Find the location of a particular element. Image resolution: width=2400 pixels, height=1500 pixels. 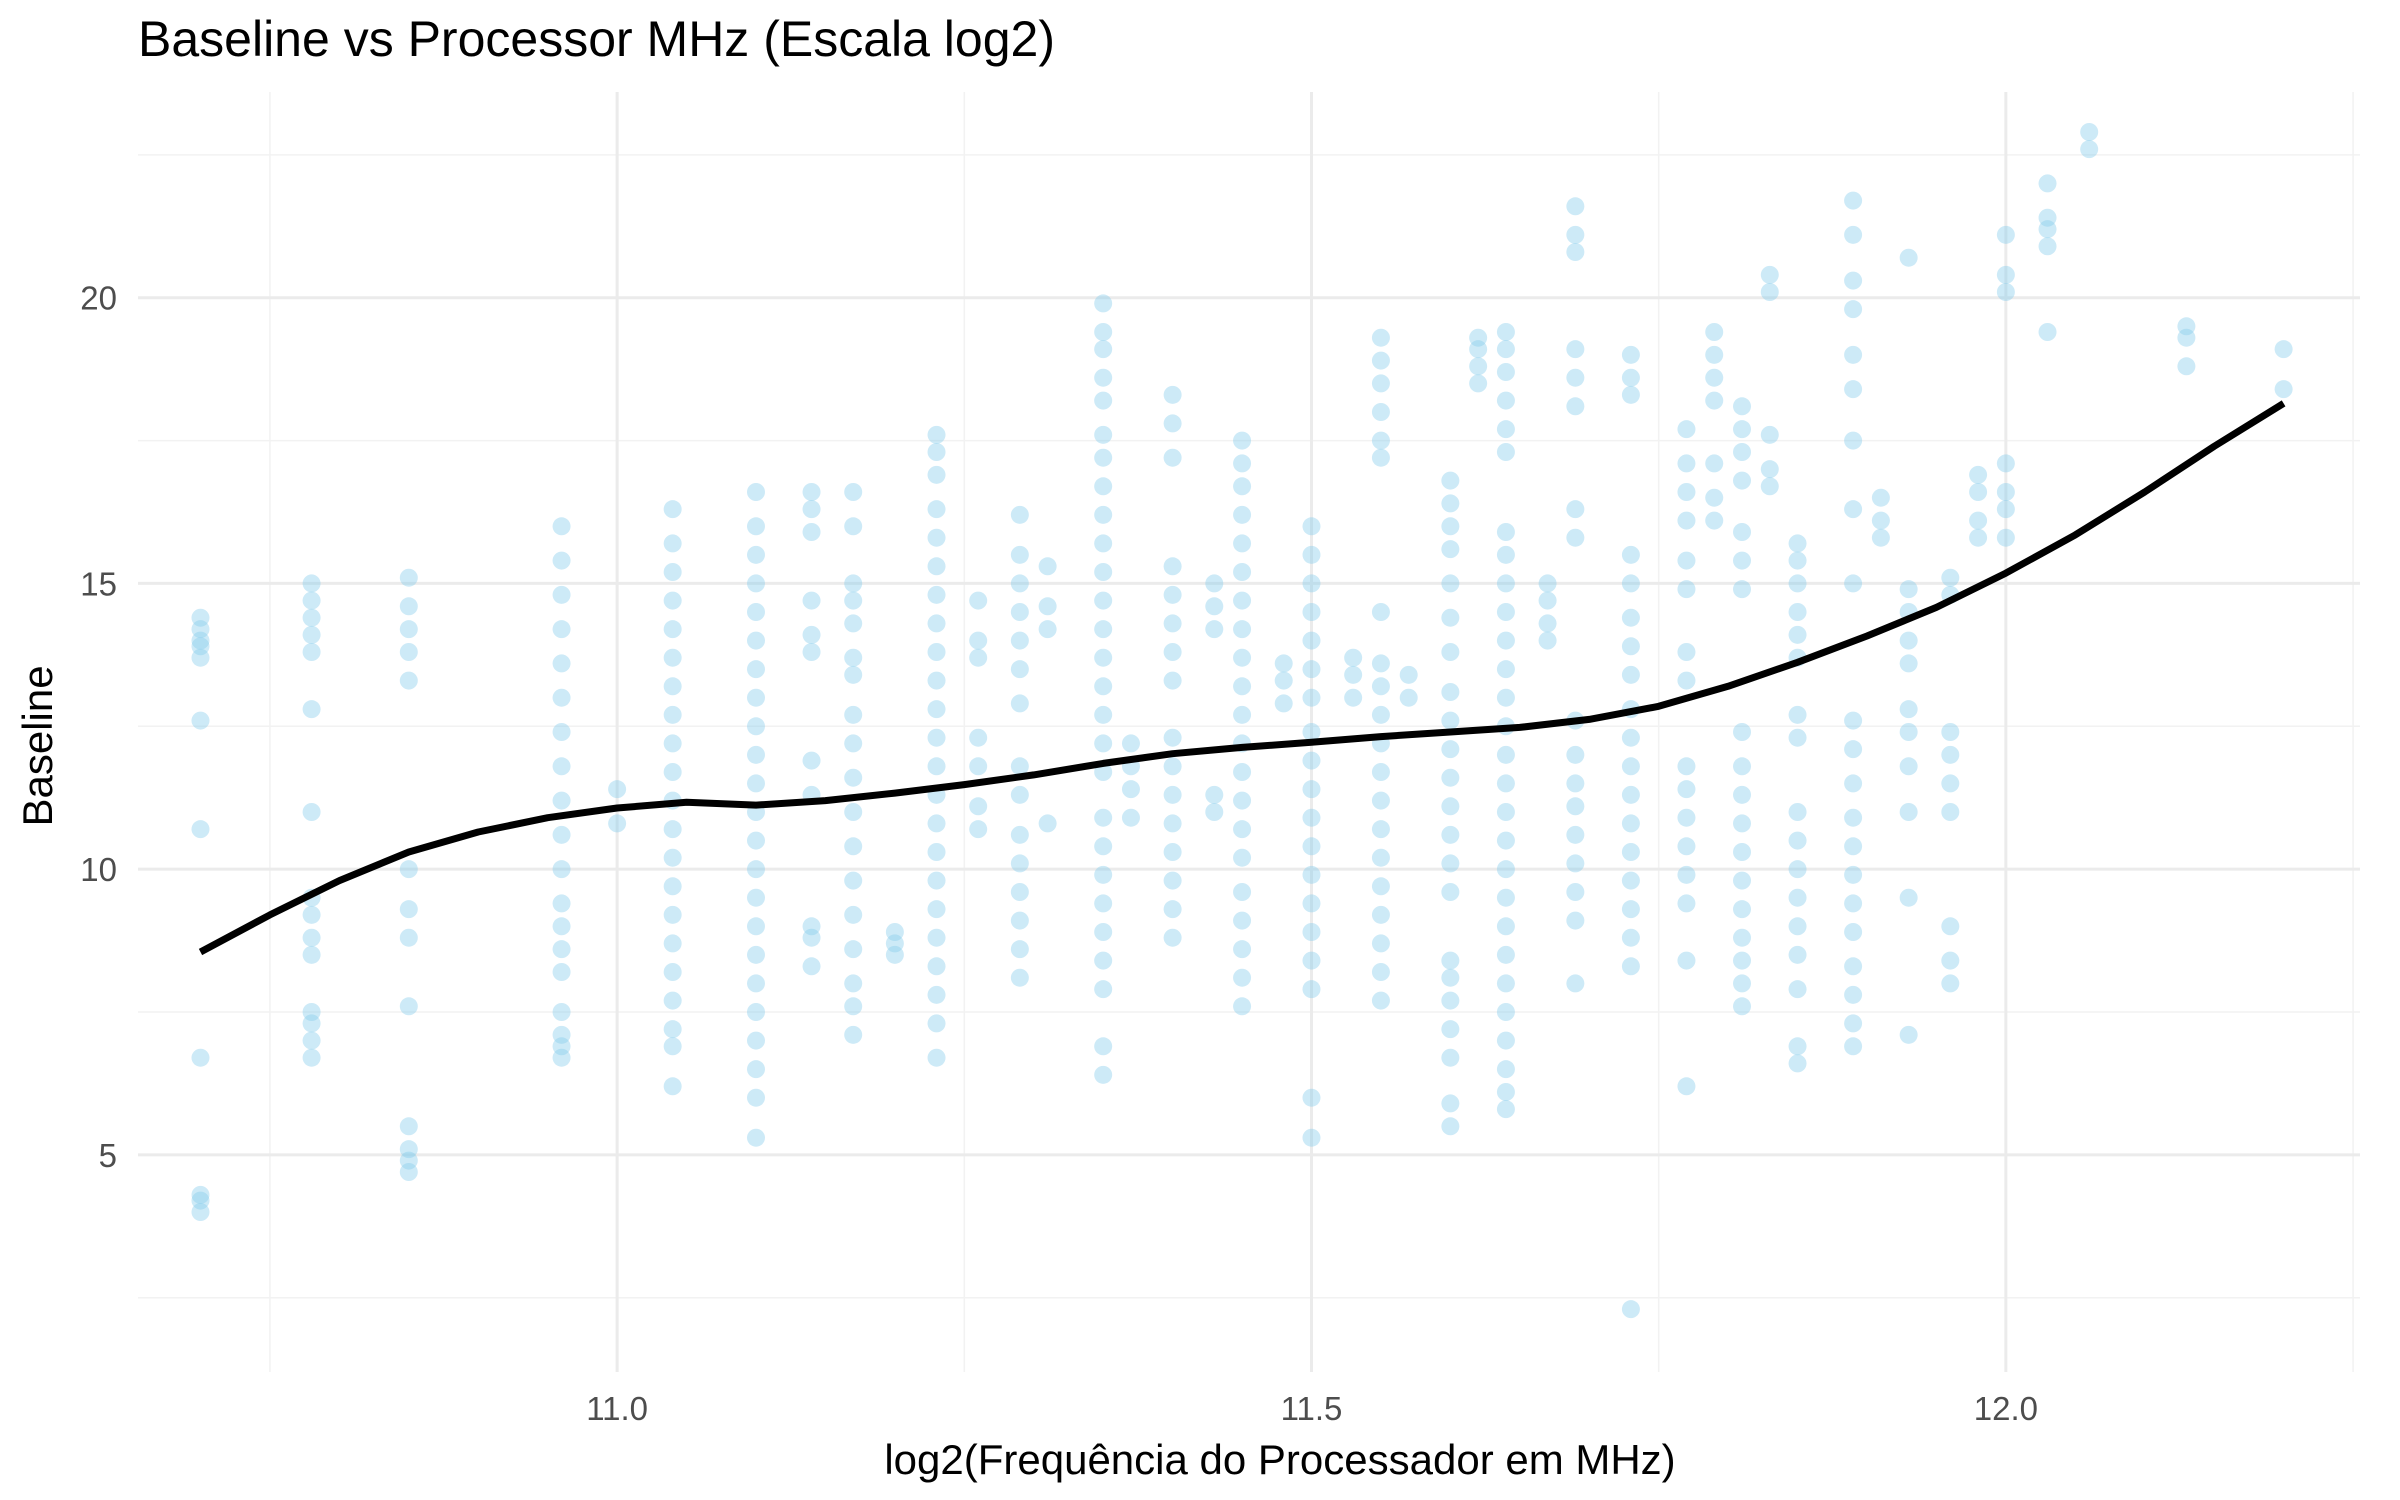

x-tick-label: 11.0 is located at coordinates (617, 1408).